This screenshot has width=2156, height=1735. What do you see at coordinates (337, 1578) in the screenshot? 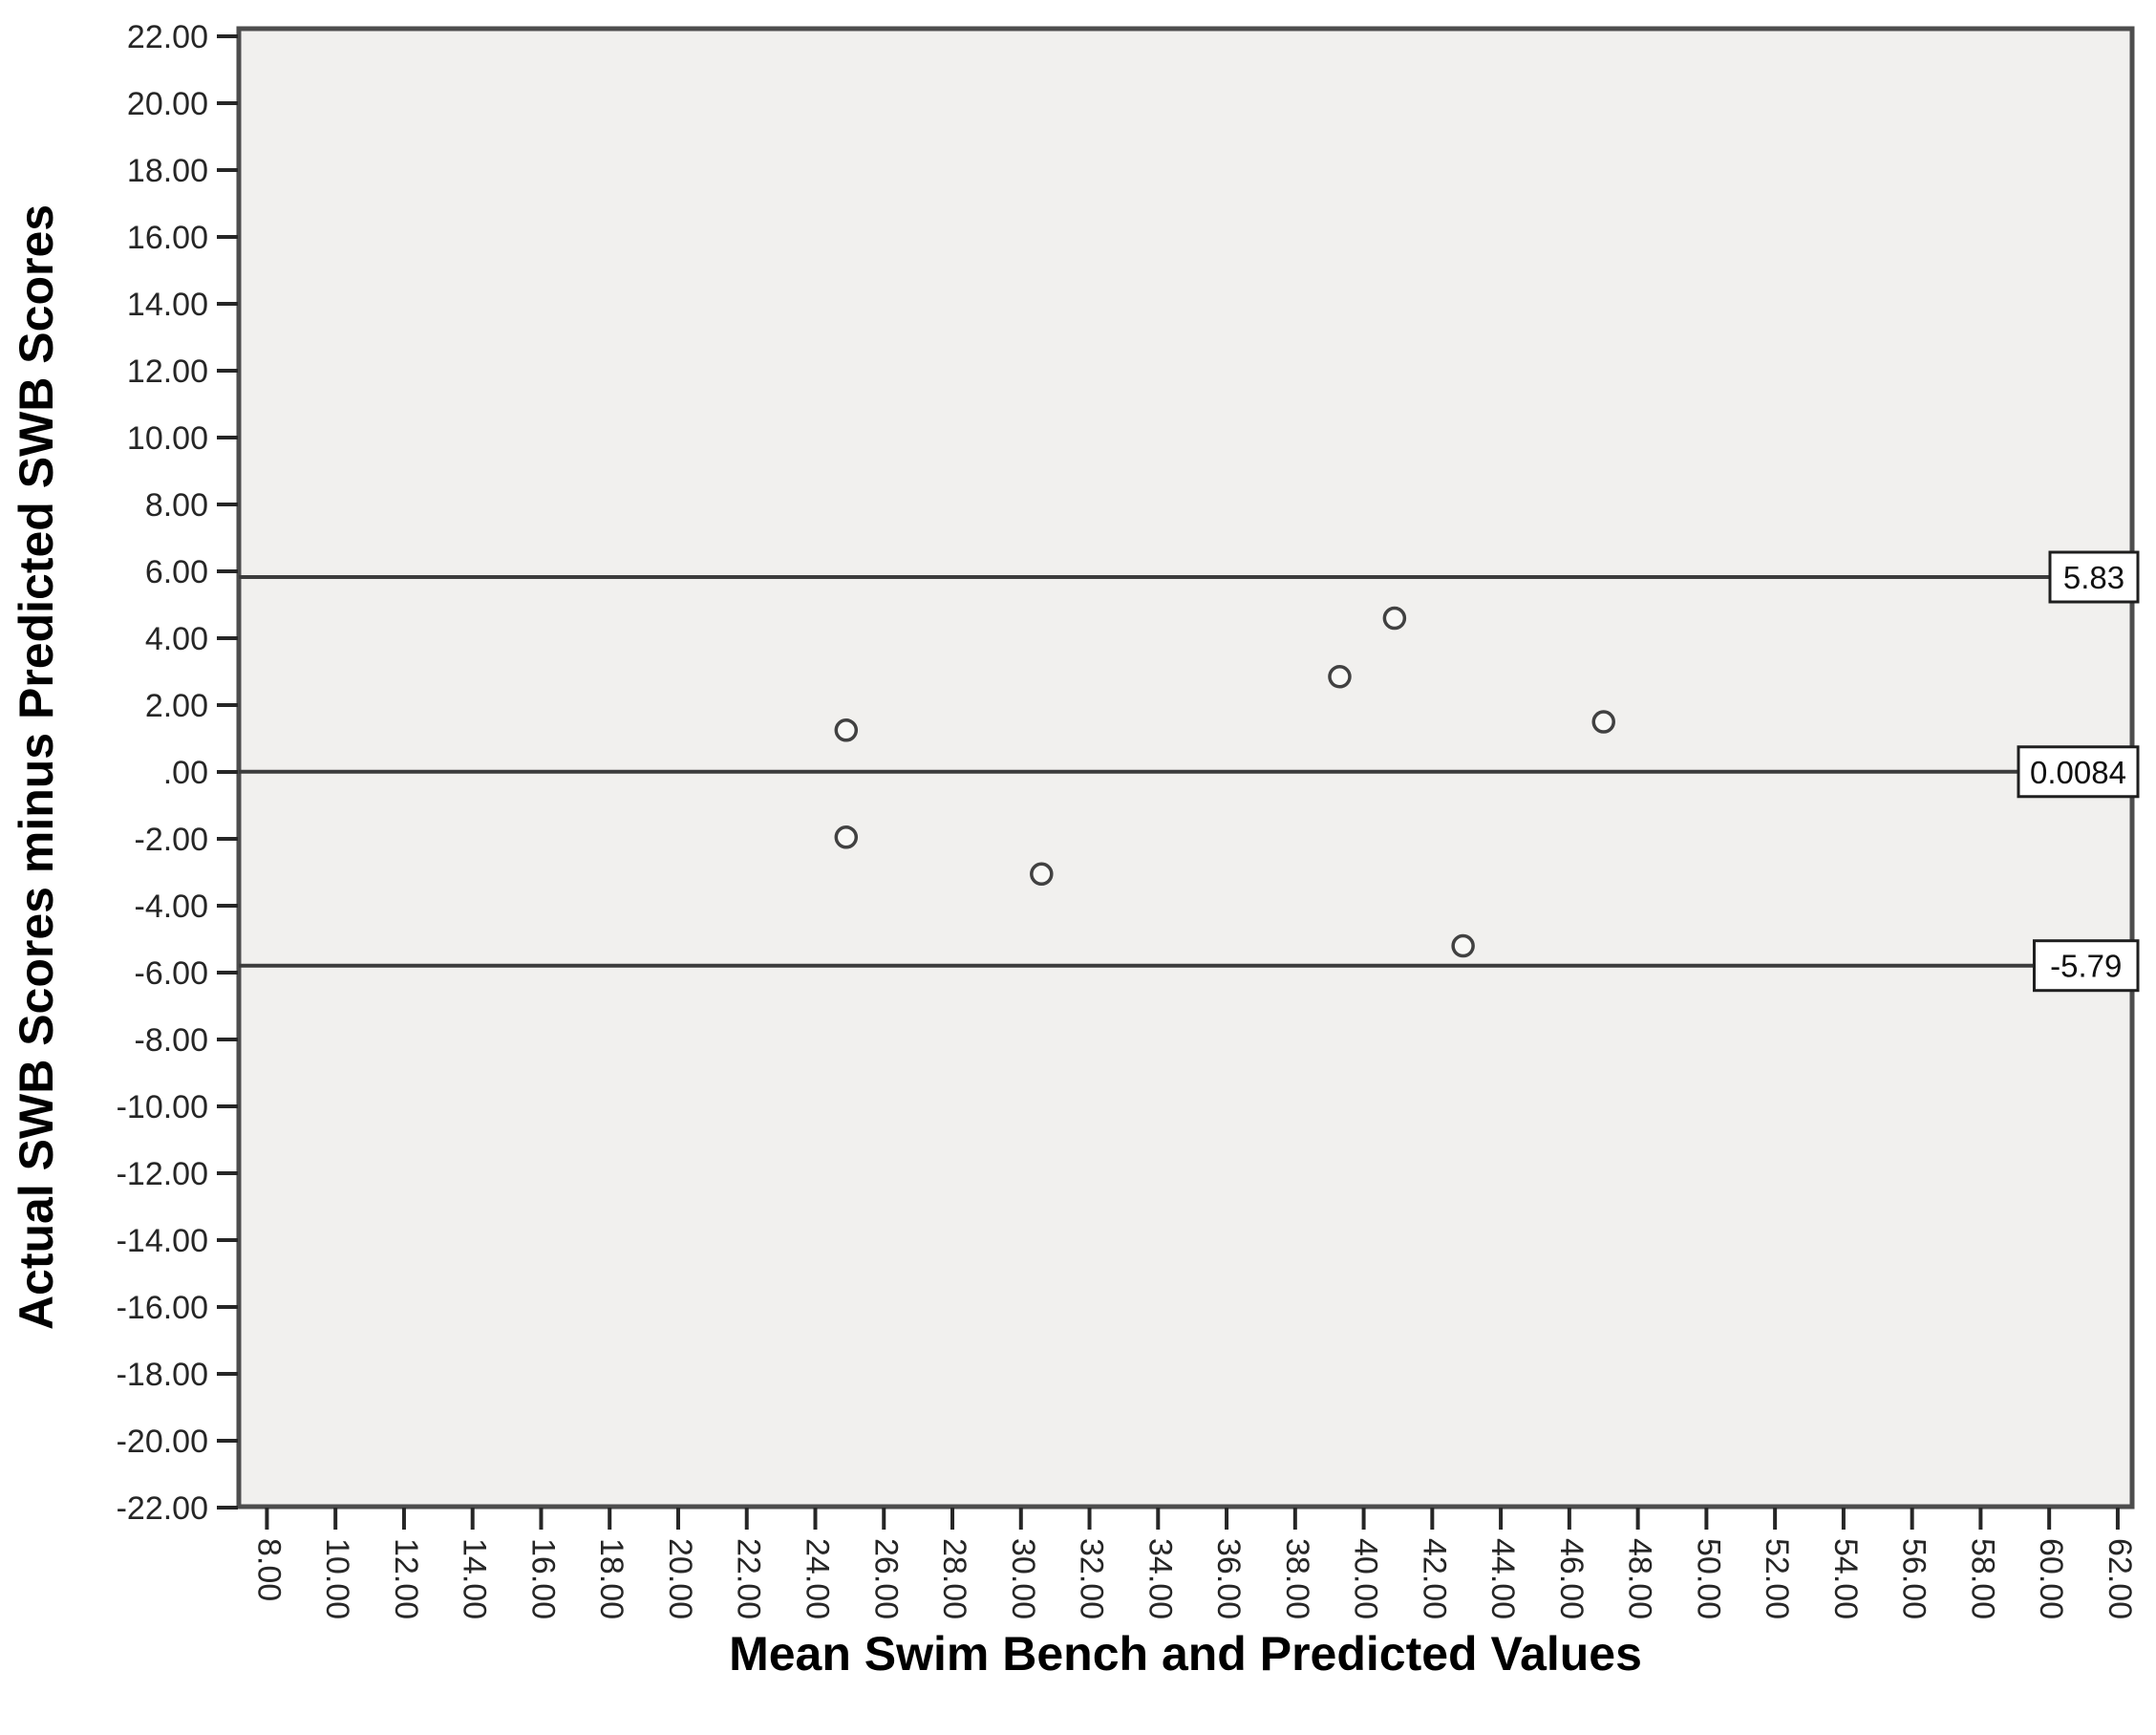
I see `x-tick-label: 10.00` at bounding box center [337, 1578].